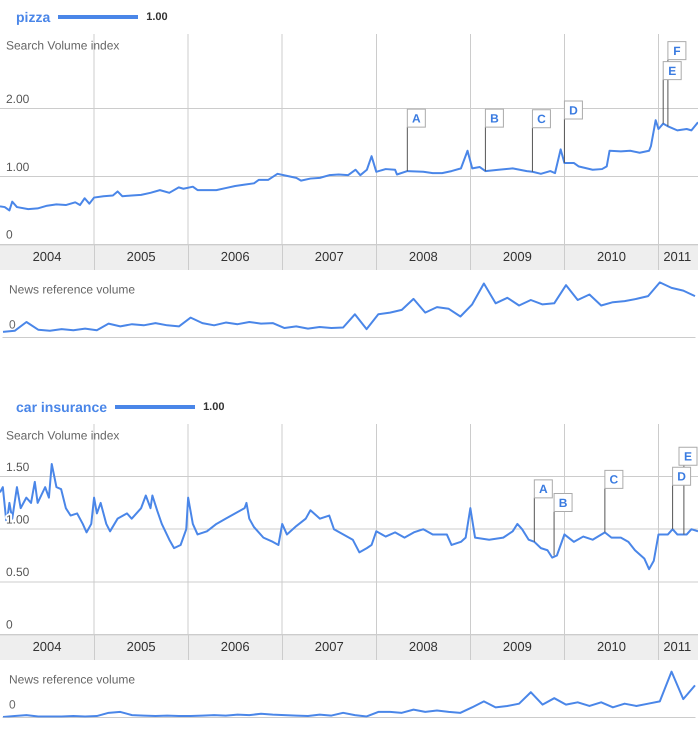  Describe the element at coordinates (18, 572) in the screenshot. I see `y-tick-label: 0.50` at that location.